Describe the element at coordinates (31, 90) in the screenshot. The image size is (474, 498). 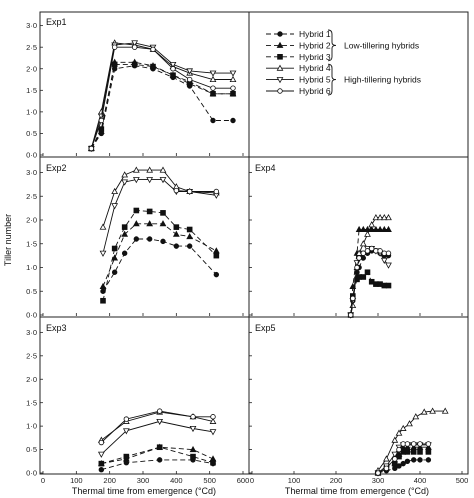
I see `y-tick-label: 1·5` at that location.